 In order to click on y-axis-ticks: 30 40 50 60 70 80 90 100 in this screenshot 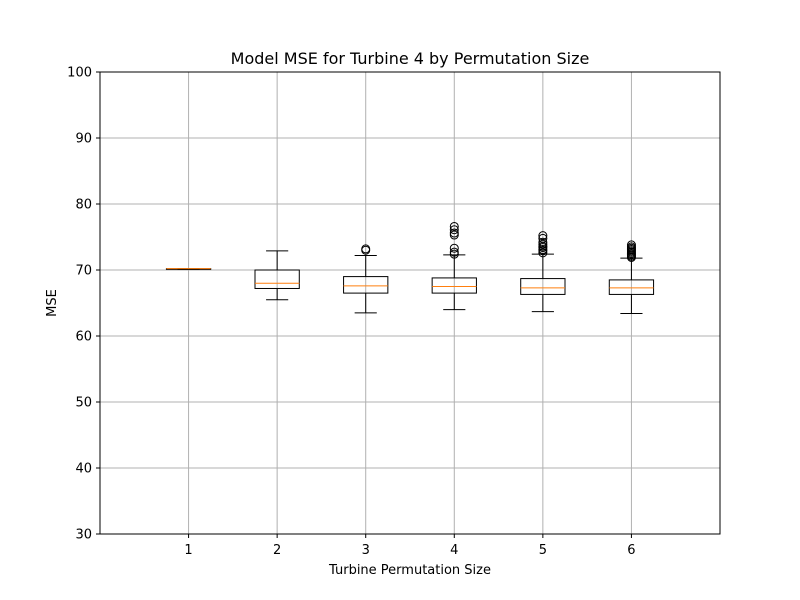, I will do `click(83, 304)`.